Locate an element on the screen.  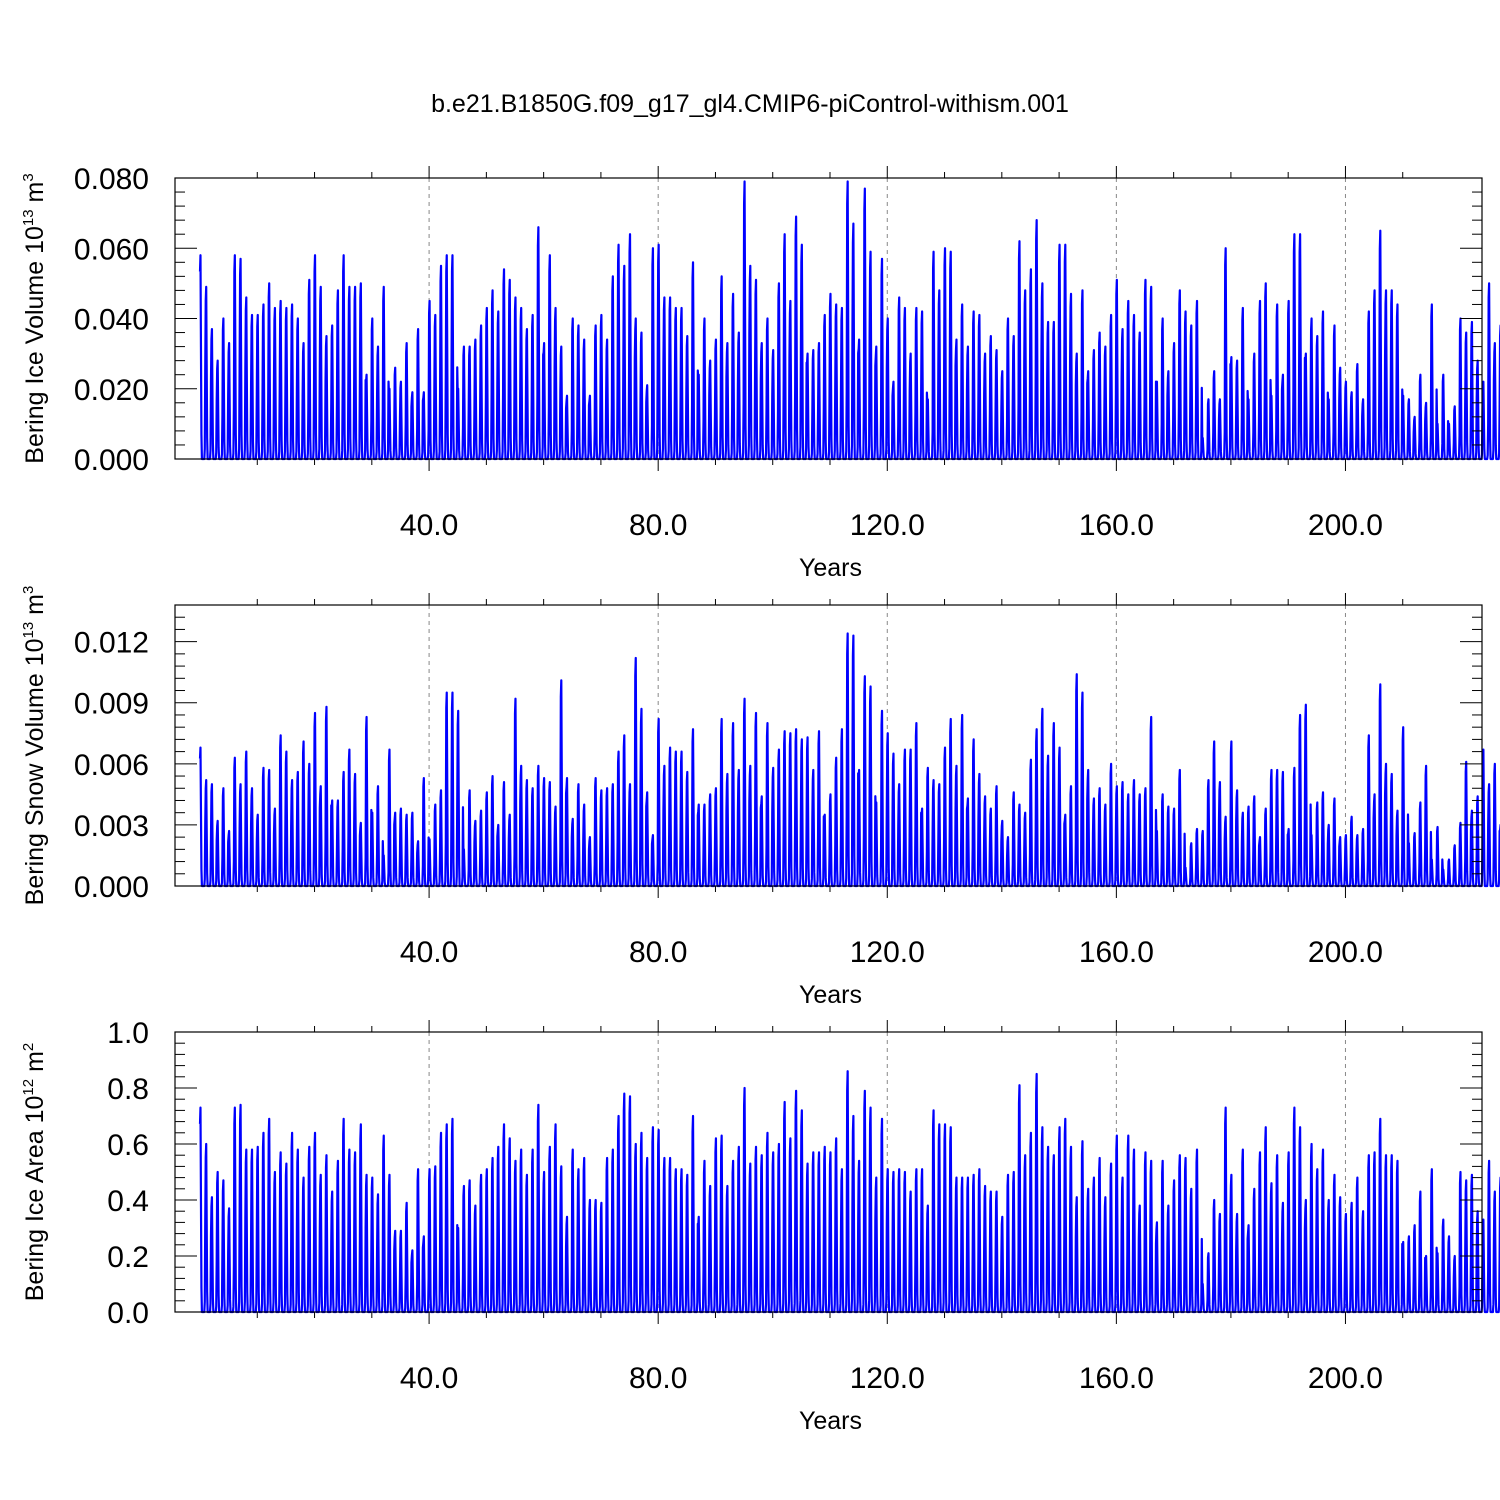
y-axis-label: Bering Ice Area 1012 m2 is located at coordinates (34, 1172).